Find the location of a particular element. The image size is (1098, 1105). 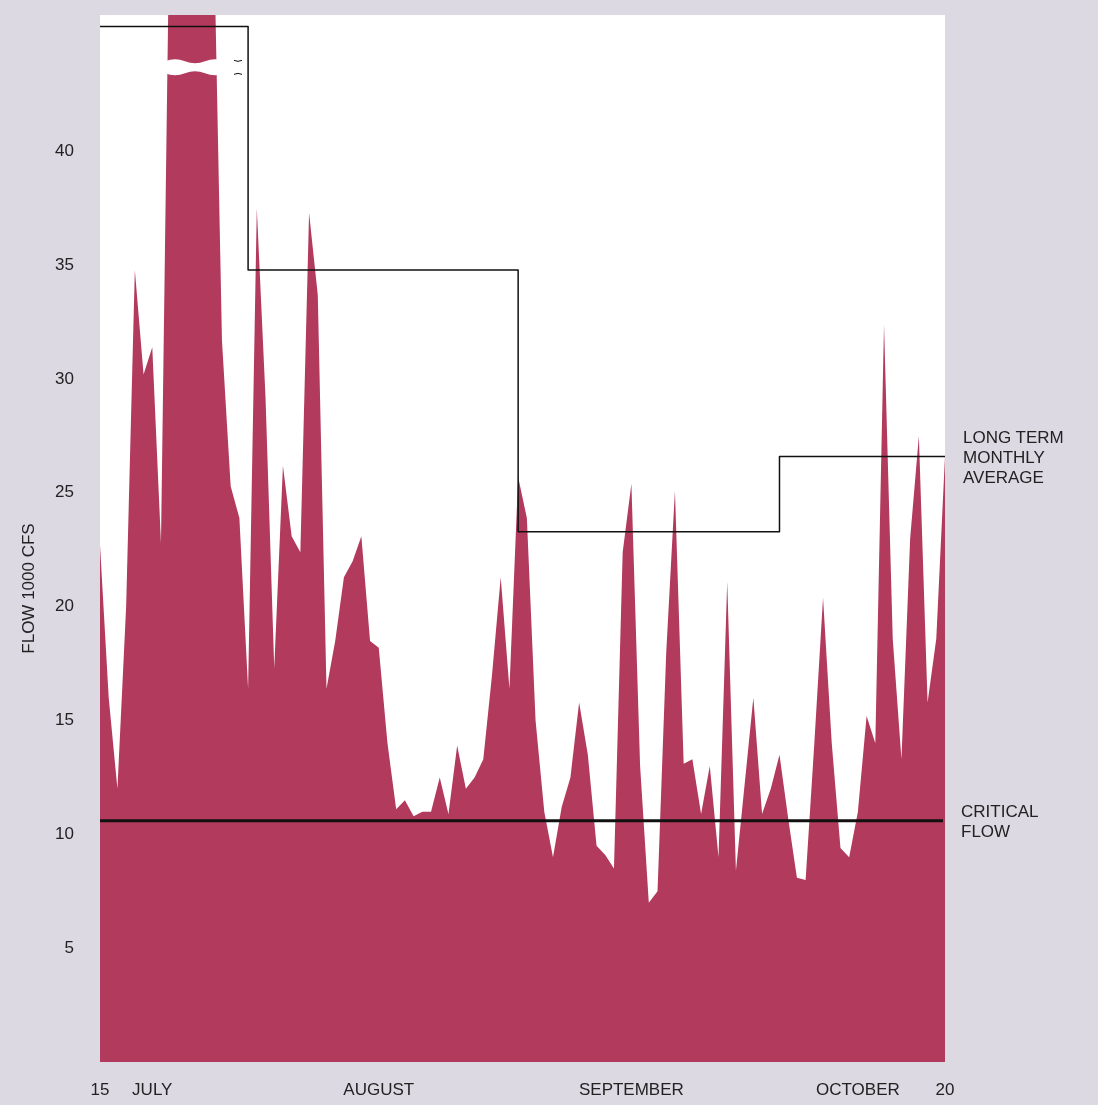

y-tick-label: 20 is located at coordinates (64, 606).